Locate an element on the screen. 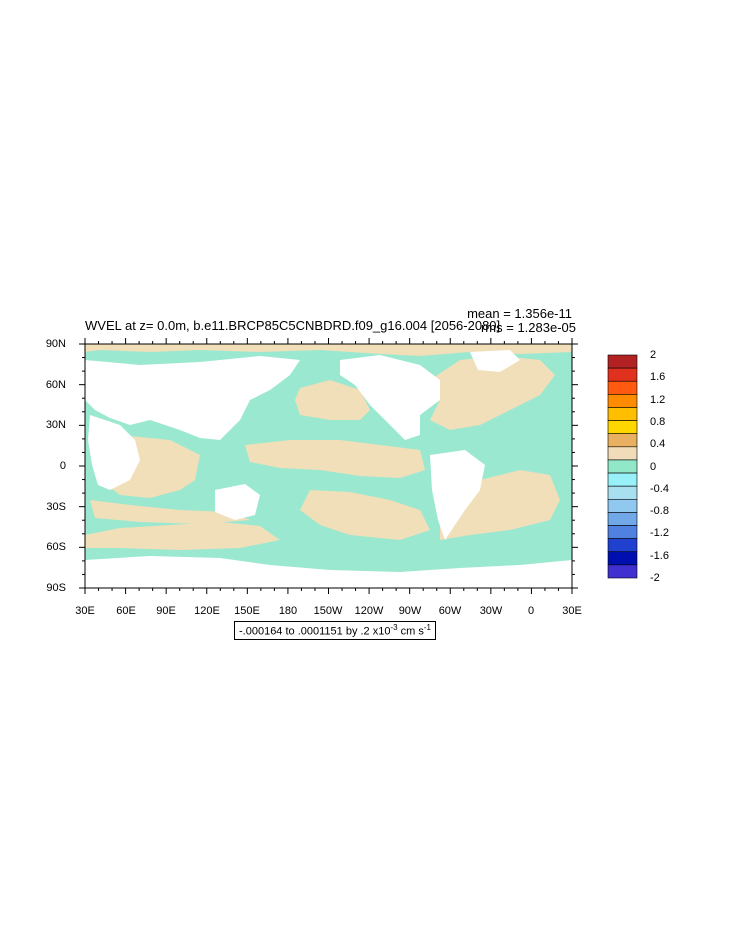  eurasia-land is located at coordinates (192, 398).